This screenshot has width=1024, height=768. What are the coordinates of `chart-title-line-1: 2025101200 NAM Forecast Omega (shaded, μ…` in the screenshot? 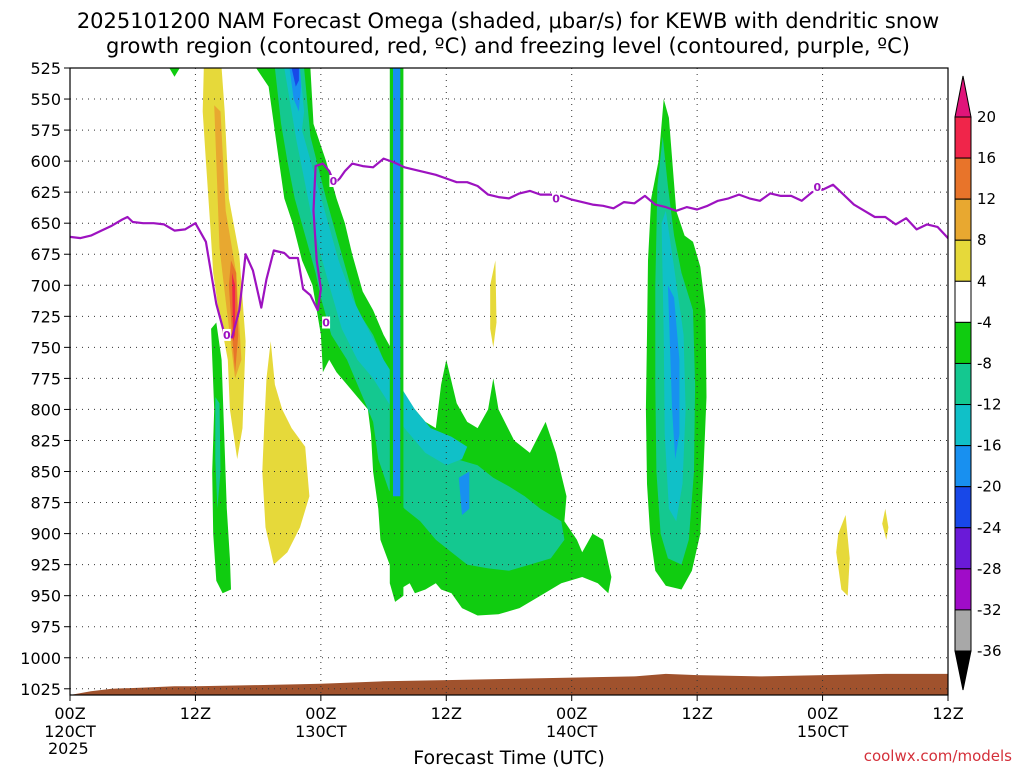 It's located at (508, 21).